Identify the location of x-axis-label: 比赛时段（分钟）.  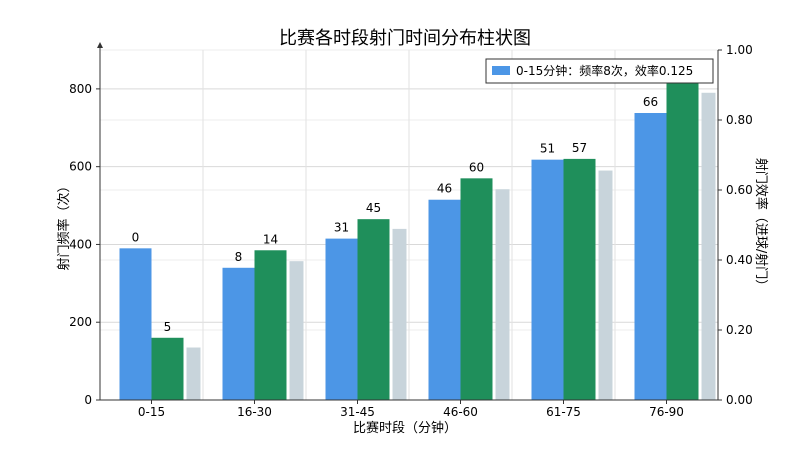
(405, 428).